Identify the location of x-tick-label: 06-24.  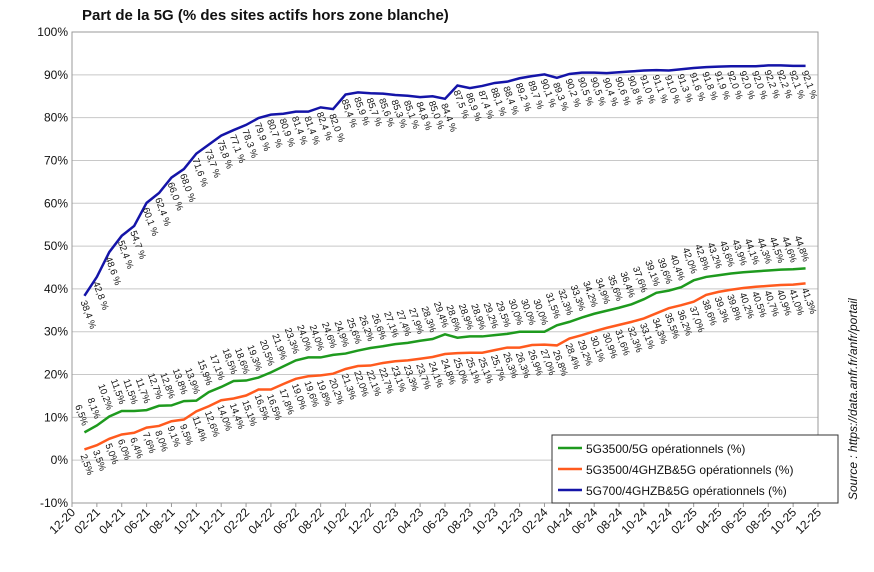
(585, 521).